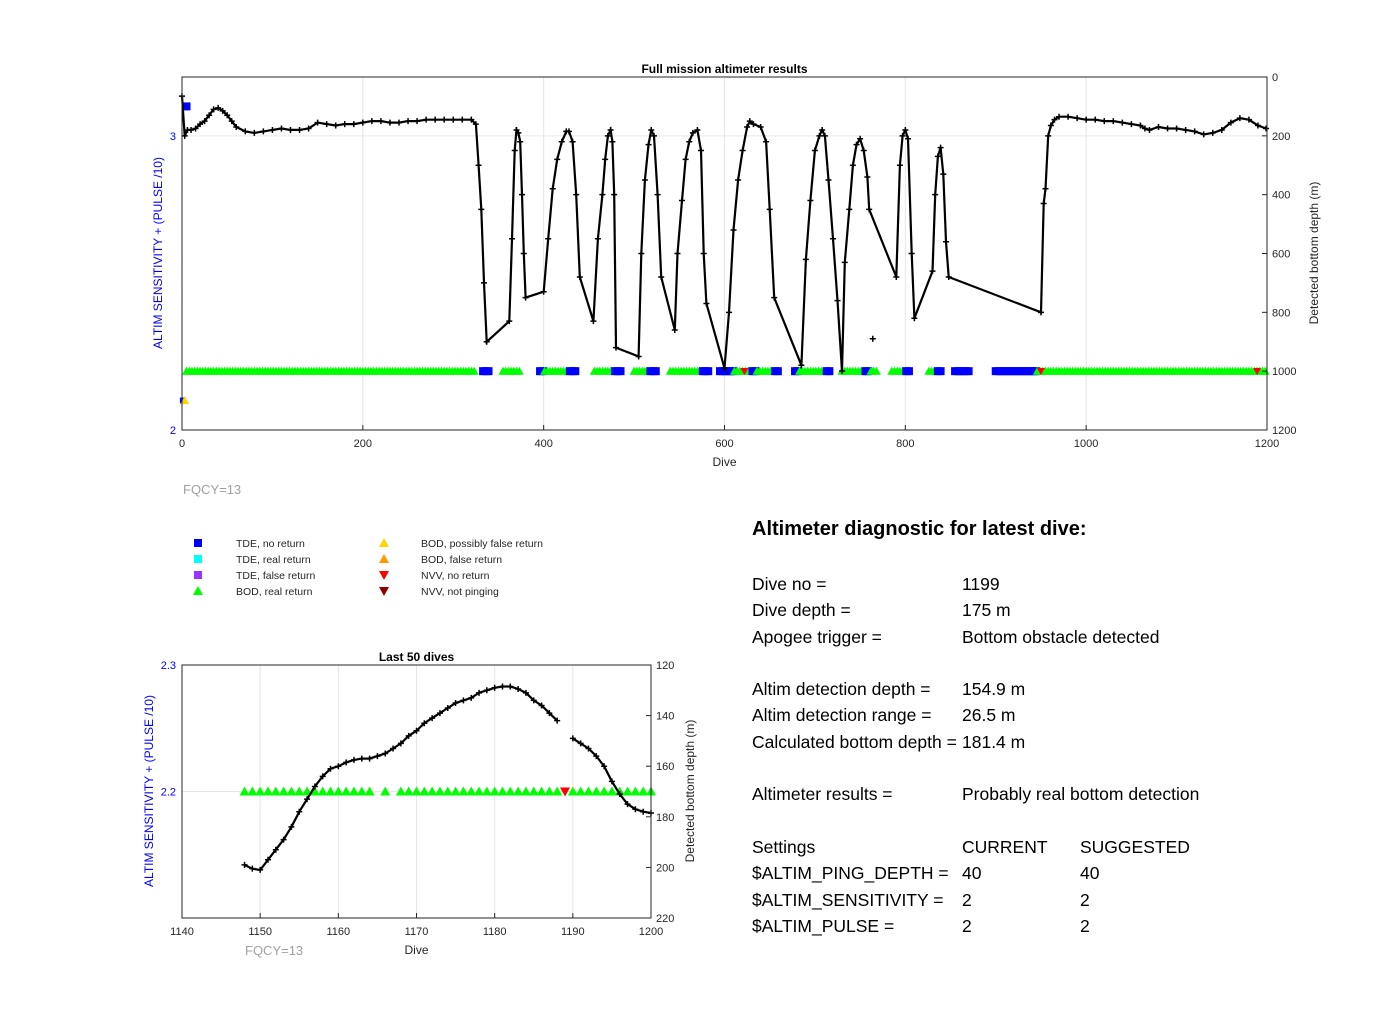 The image size is (1400, 1032). I want to click on y-right-tick-label: 160, so click(665, 767).